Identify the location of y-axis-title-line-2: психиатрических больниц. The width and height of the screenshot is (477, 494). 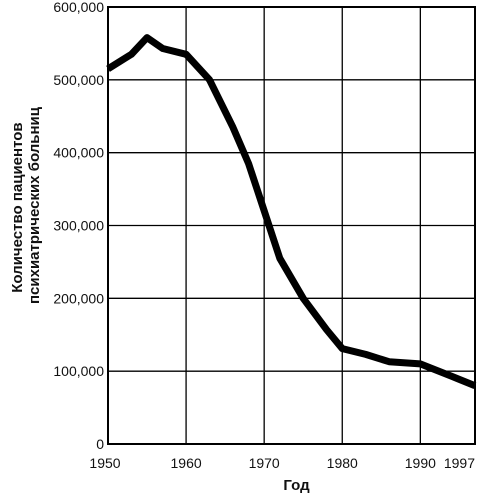
(34, 205).